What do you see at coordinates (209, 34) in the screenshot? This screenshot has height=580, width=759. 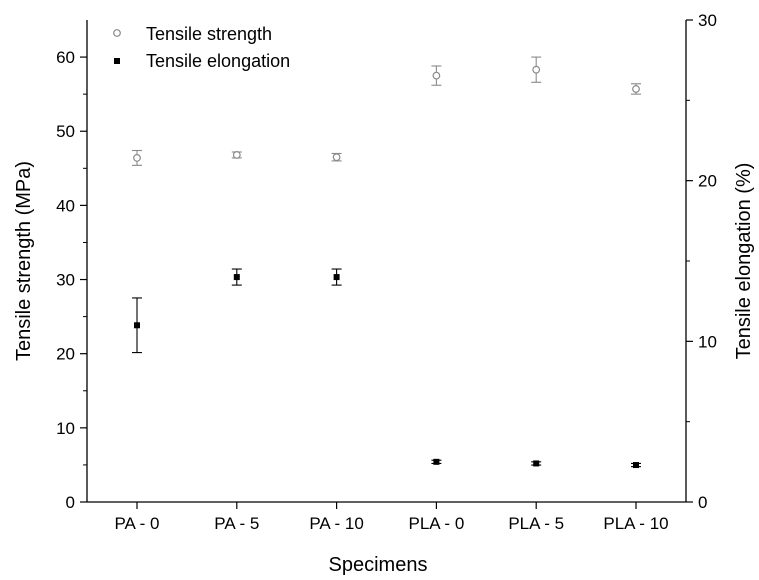 I see `legend-label-tensile-strength: Tensile strength` at bounding box center [209, 34].